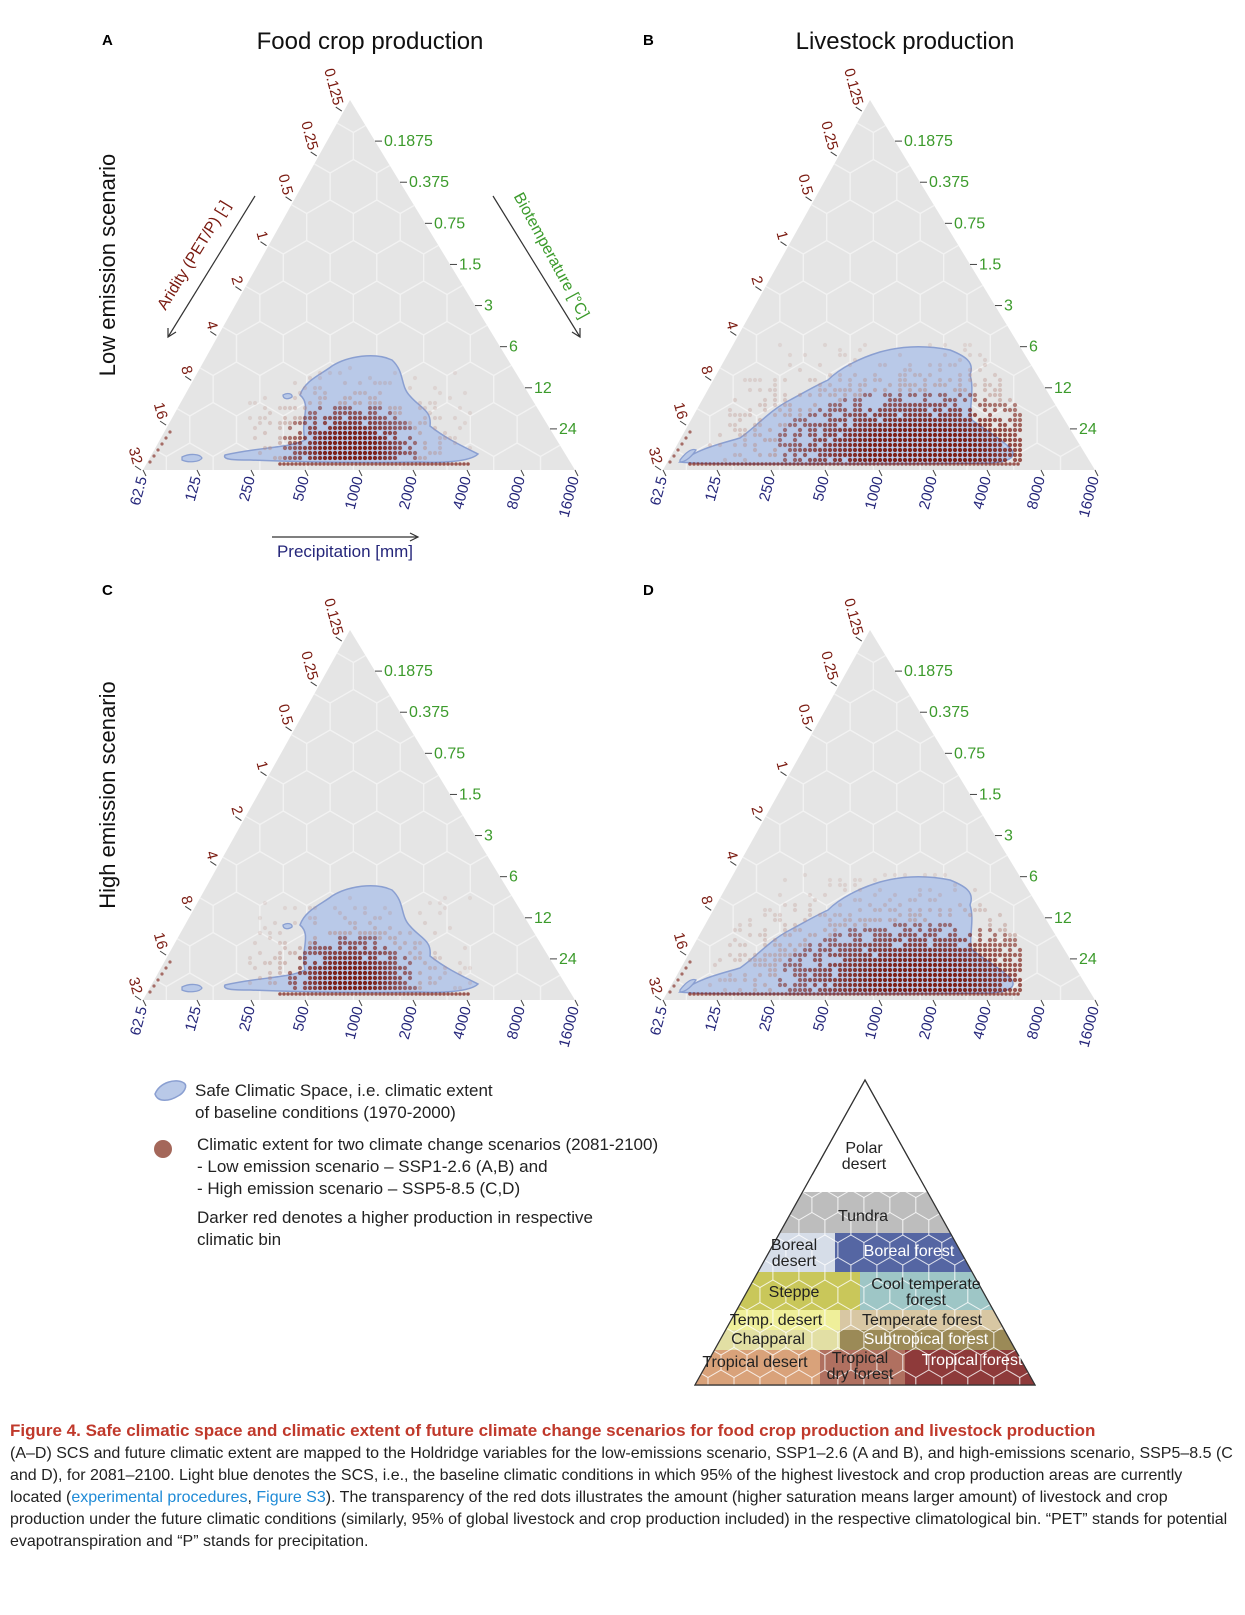 The height and width of the screenshot is (1615, 1245). Describe the element at coordinates (781, 765) in the screenshot. I see `aridity-tick-label: 1` at that location.